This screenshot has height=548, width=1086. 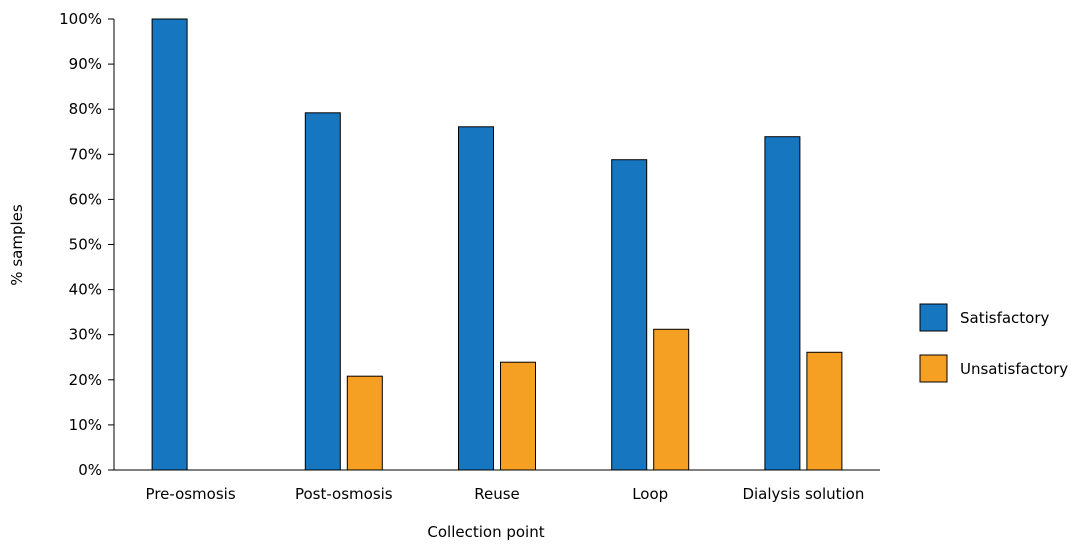 What do you see at coordinates (629, 315) in the screenshot?
I see `bar-satisfactory-loop` at bounding box center [629, 315].